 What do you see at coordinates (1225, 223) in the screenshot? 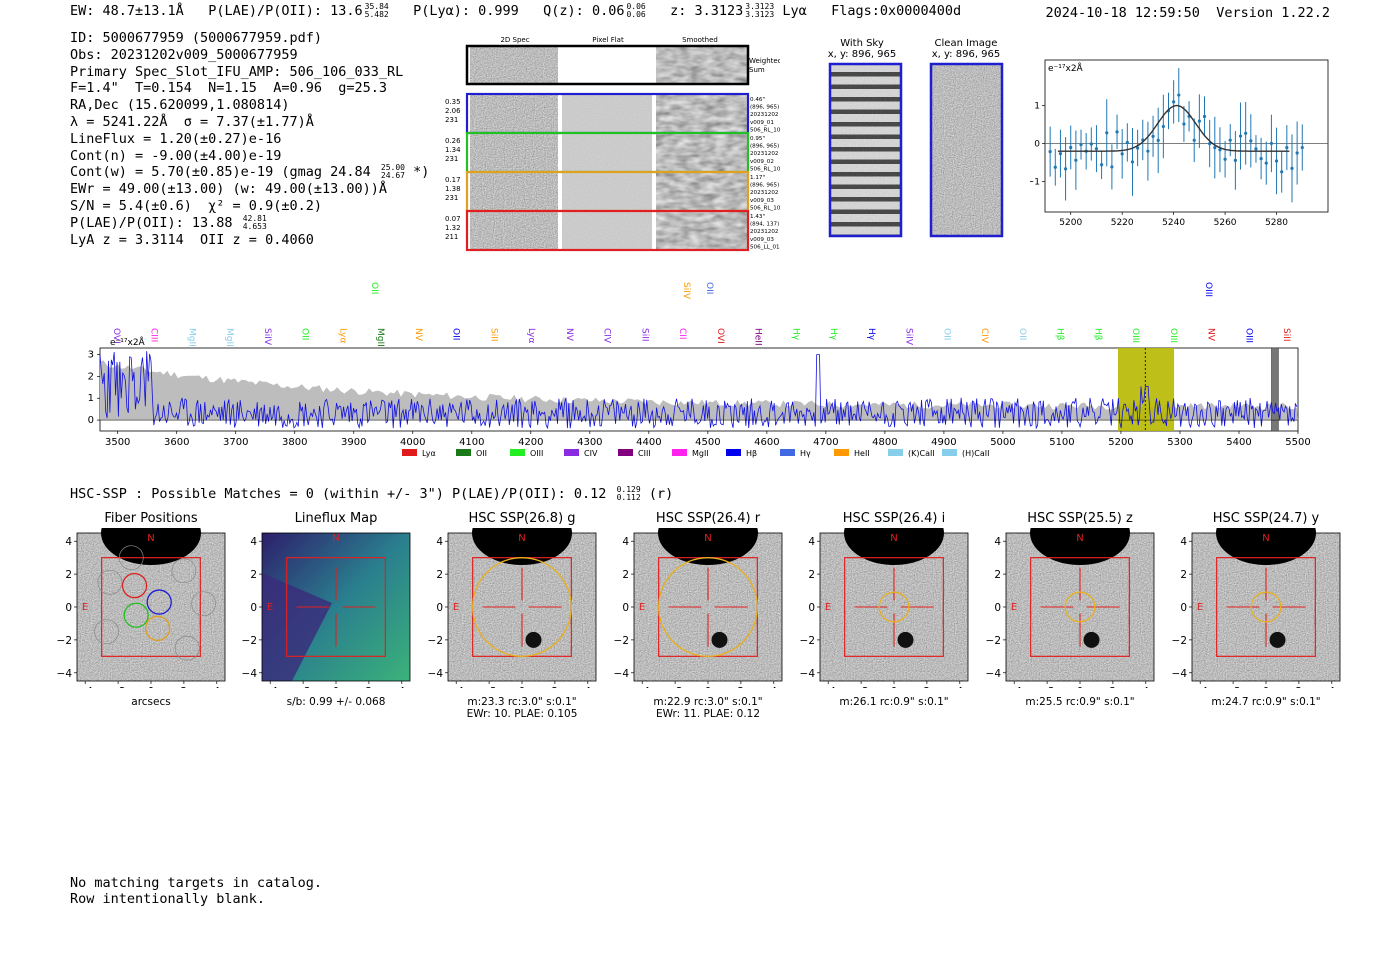
I see `zoom-xtick-label: 5260` at bounding box center [1225, 223].